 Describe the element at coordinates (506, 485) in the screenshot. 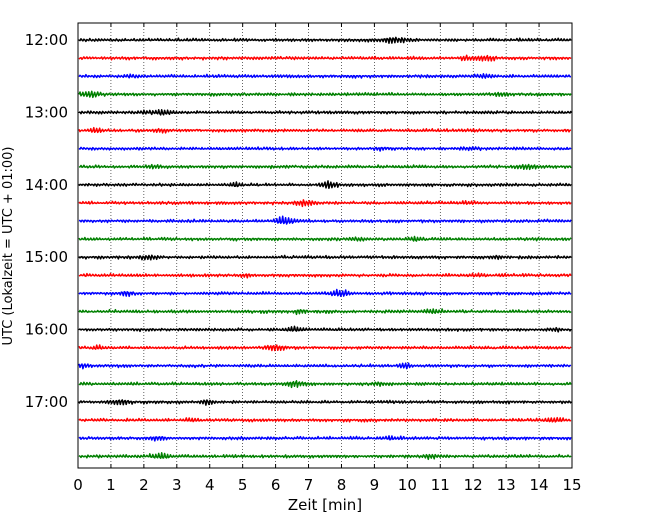

I see `x-tick-label: 13` at that location.